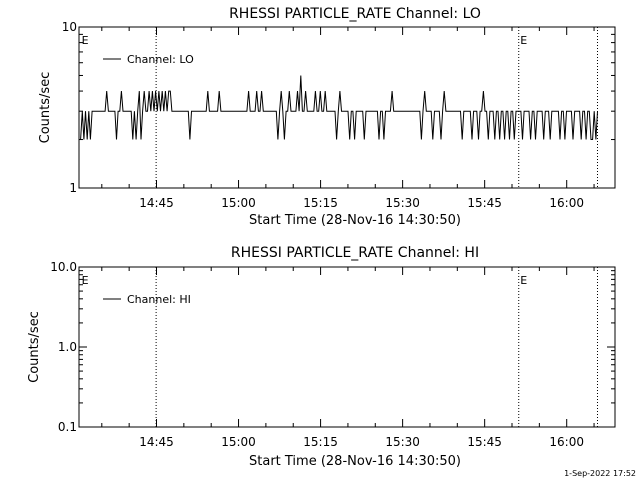 The image size is (640, 480). I want to click on y-tick-label: 1.0, so click(67, 347).